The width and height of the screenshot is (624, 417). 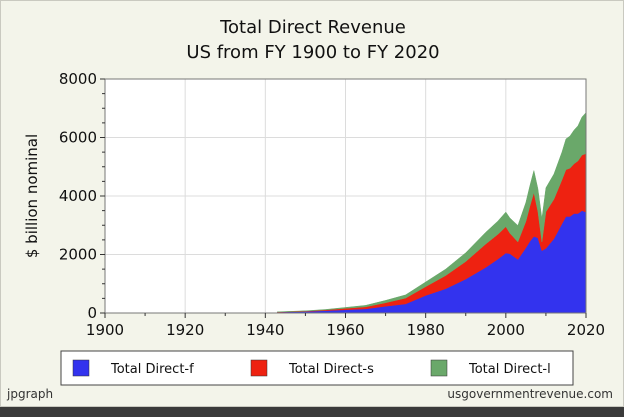 What do you see at coordinates (530, 394) in the screenshot?
I see `footer-source: usgovernmentrevenue.com` at bounding box center [530, 394].